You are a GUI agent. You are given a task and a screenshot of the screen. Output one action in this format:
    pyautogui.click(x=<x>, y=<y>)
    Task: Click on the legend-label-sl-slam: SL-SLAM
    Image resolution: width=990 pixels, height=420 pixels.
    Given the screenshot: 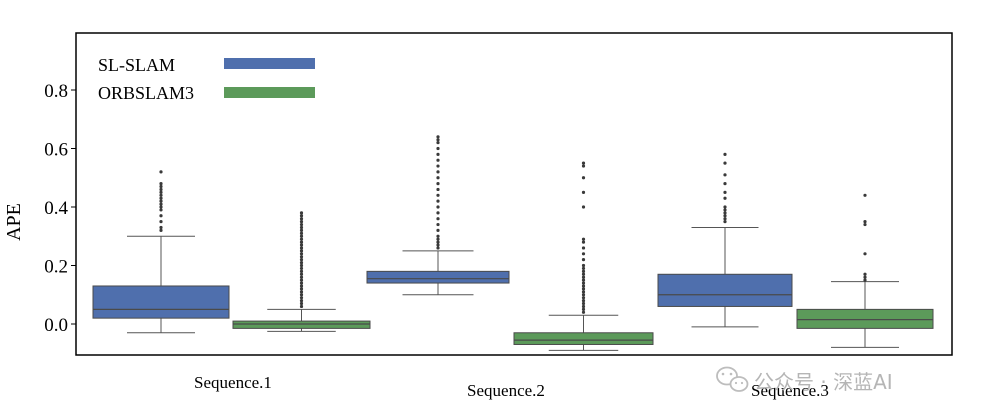 What is the action you would take?
    pyautogui.click(x=136, y=65)
    